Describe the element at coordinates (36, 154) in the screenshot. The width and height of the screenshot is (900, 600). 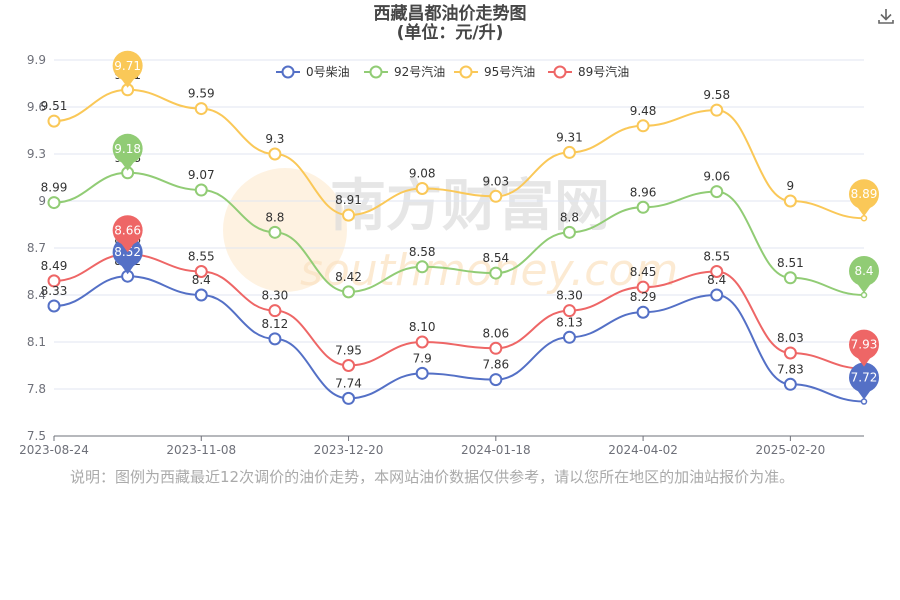
I see `y-tick-label: 9.3` at that location.